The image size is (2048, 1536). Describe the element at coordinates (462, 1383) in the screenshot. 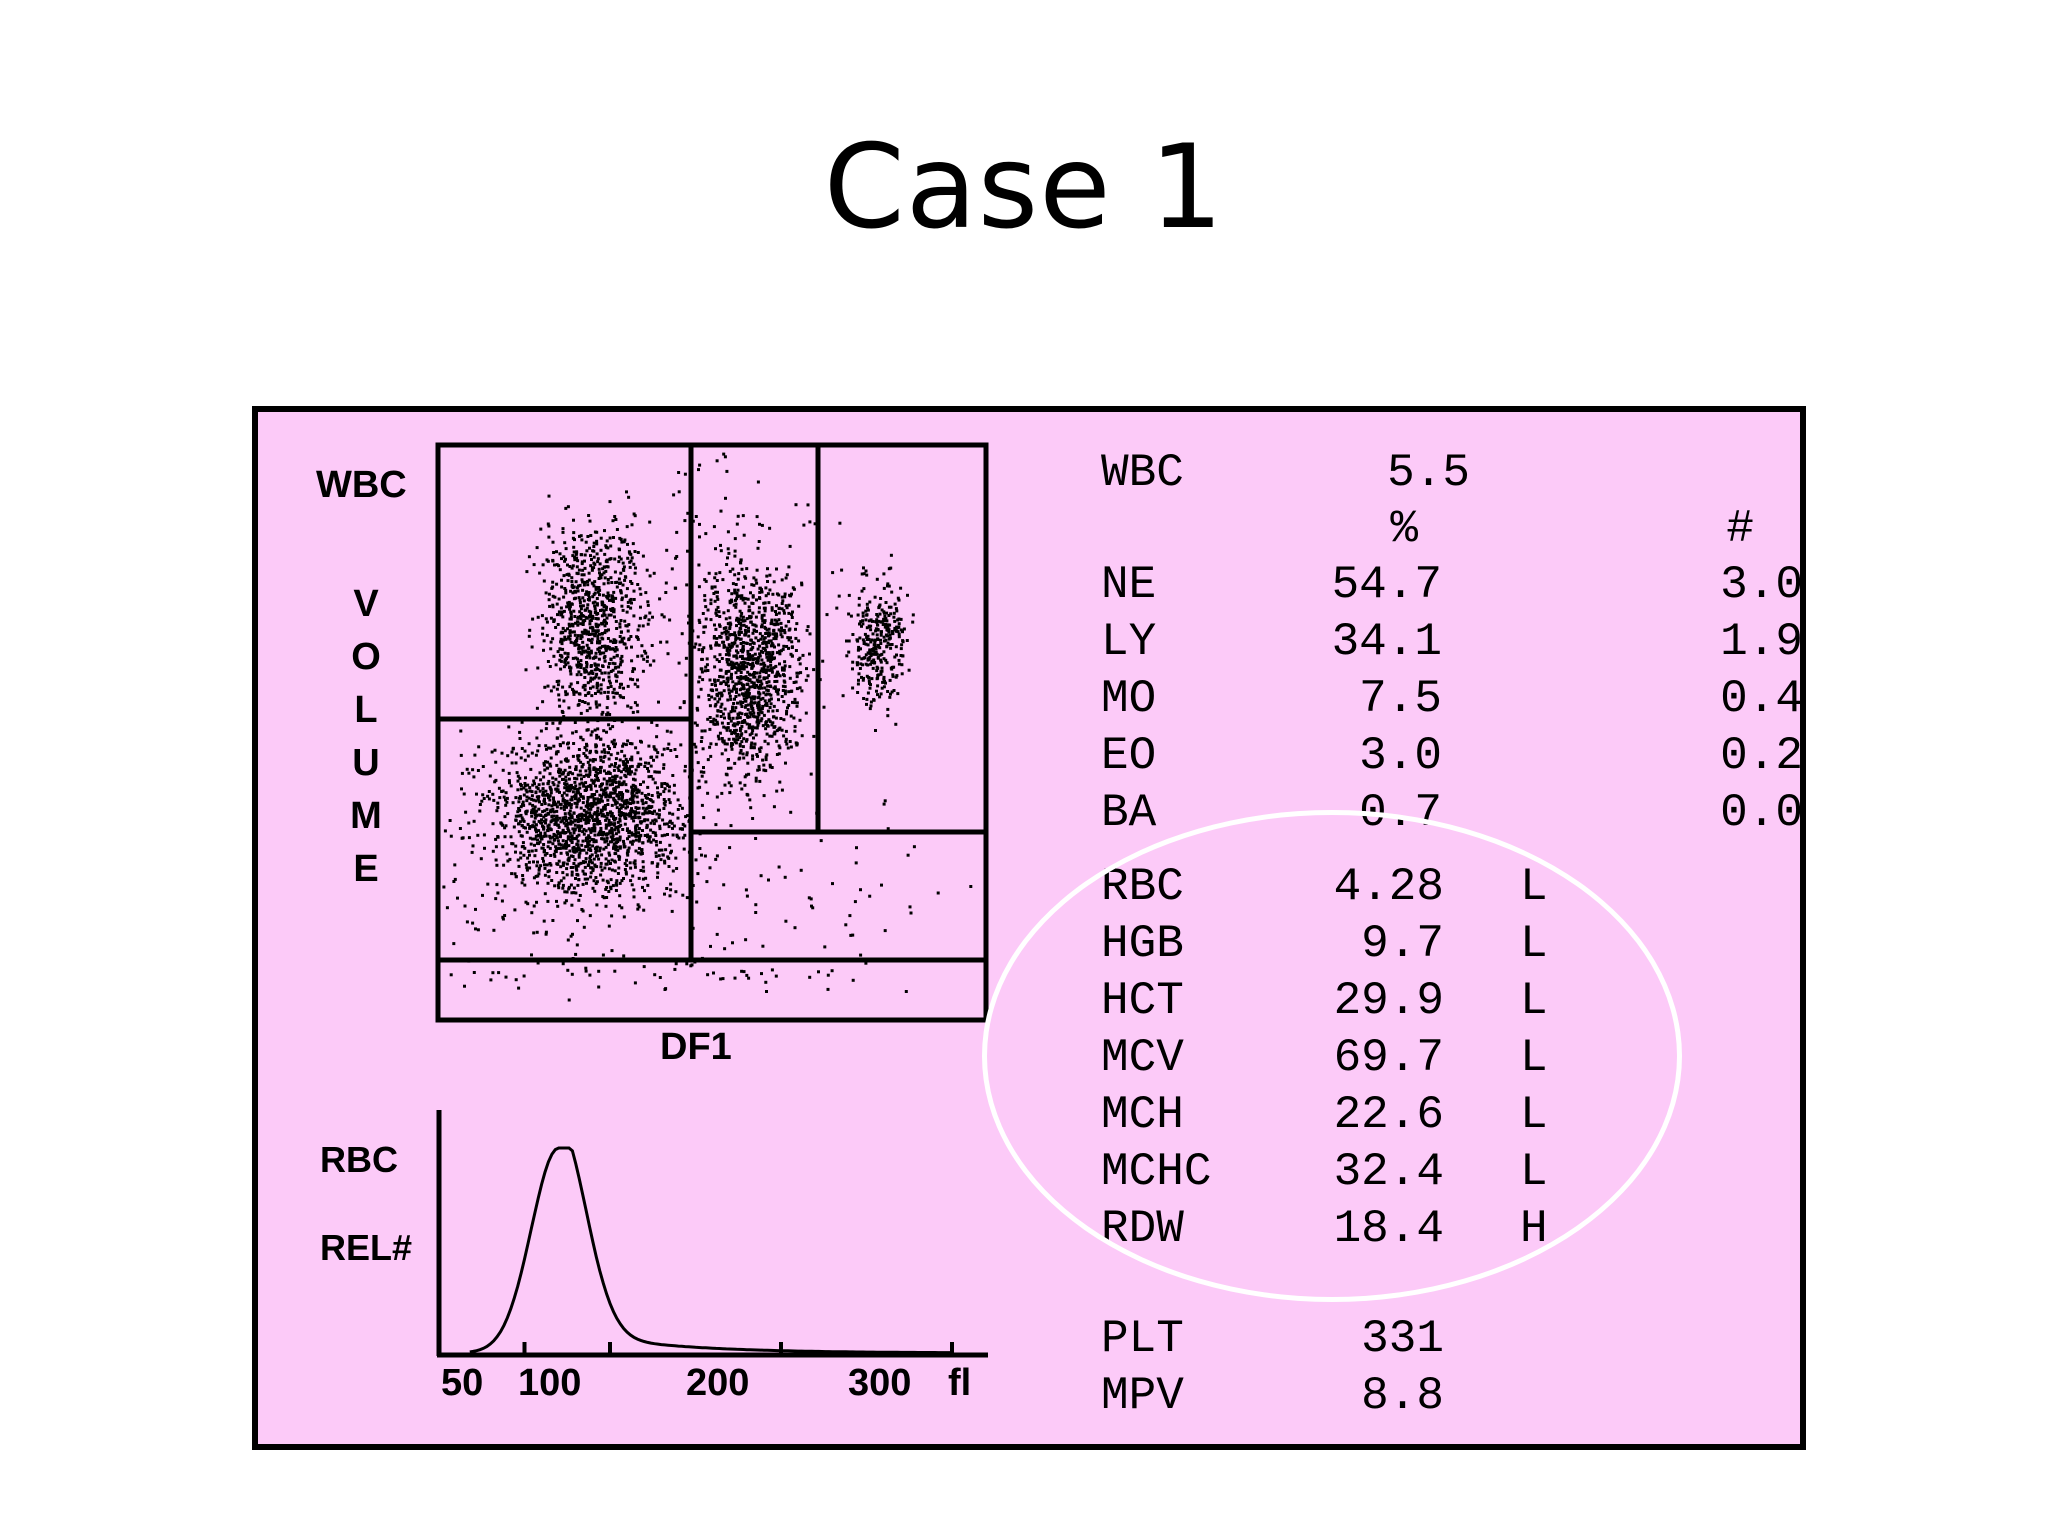

I see `hist-tick-label-50: 50` at that location.